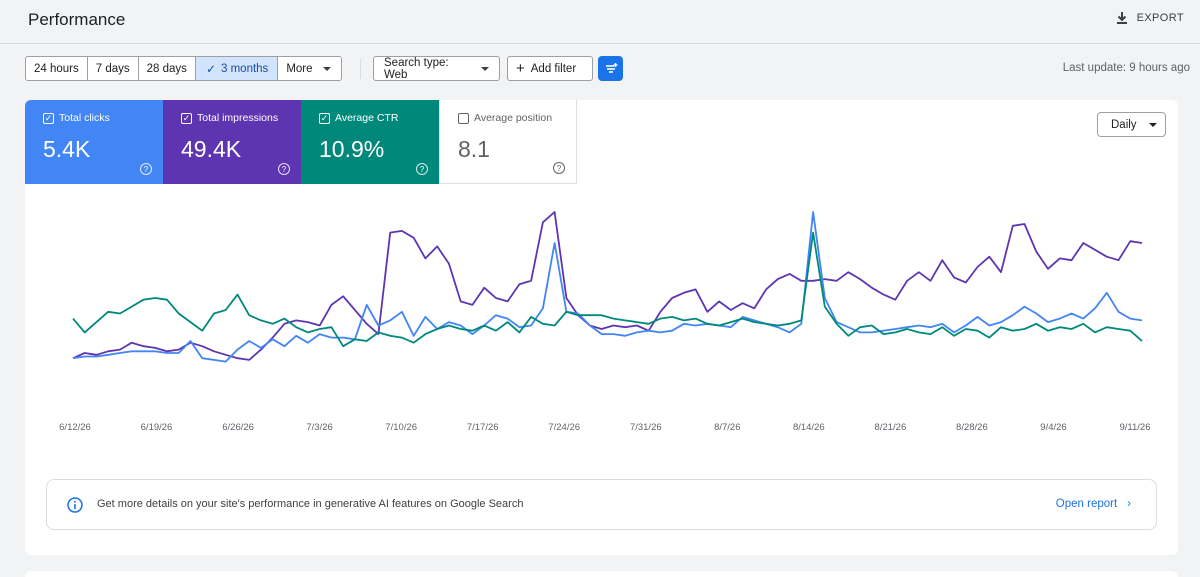 This screenshot has width=1200, height=577. Describe the element at coordinates (113, 68) in the screenshot. I see `date-range-7-days: 7 days` at that location.